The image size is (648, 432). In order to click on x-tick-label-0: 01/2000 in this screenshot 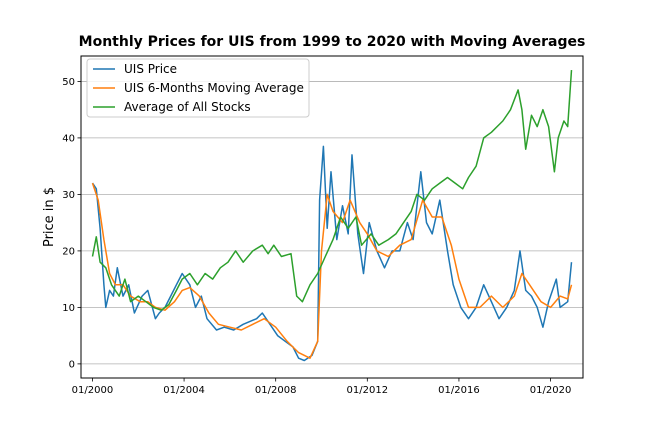, I will do `click(93, 390)`.